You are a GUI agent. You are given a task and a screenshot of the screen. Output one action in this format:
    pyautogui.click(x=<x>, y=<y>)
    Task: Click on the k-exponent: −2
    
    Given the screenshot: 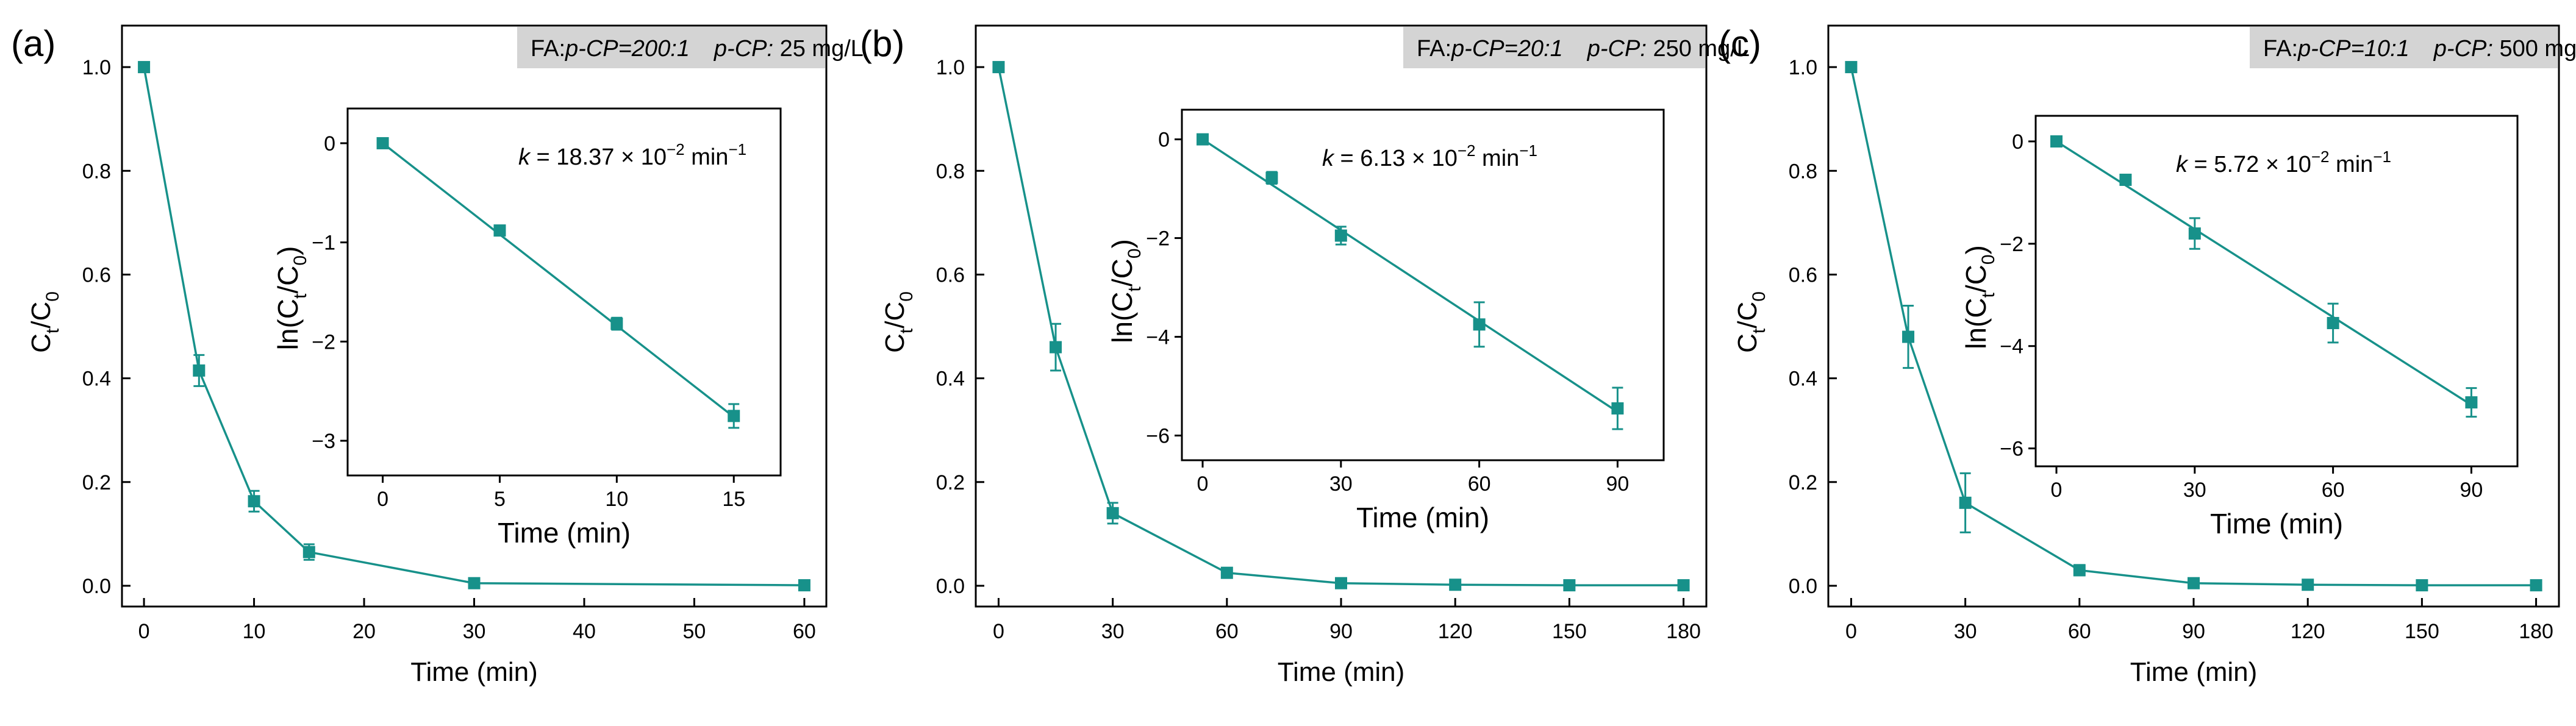 What is the action you would take?
    pyautogui.click(x=676, y=149)
    